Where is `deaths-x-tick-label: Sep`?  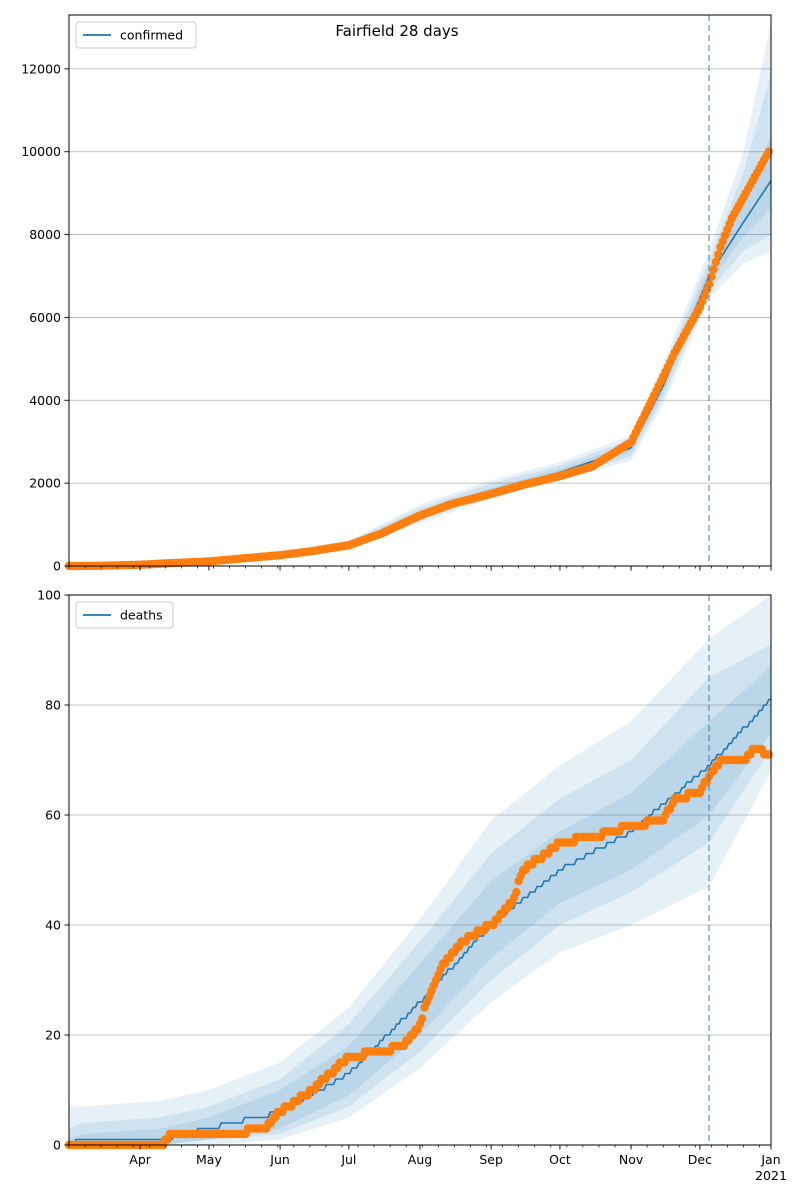
deaths-x-tick-label: Sep is located at coordinates (491, 1159).